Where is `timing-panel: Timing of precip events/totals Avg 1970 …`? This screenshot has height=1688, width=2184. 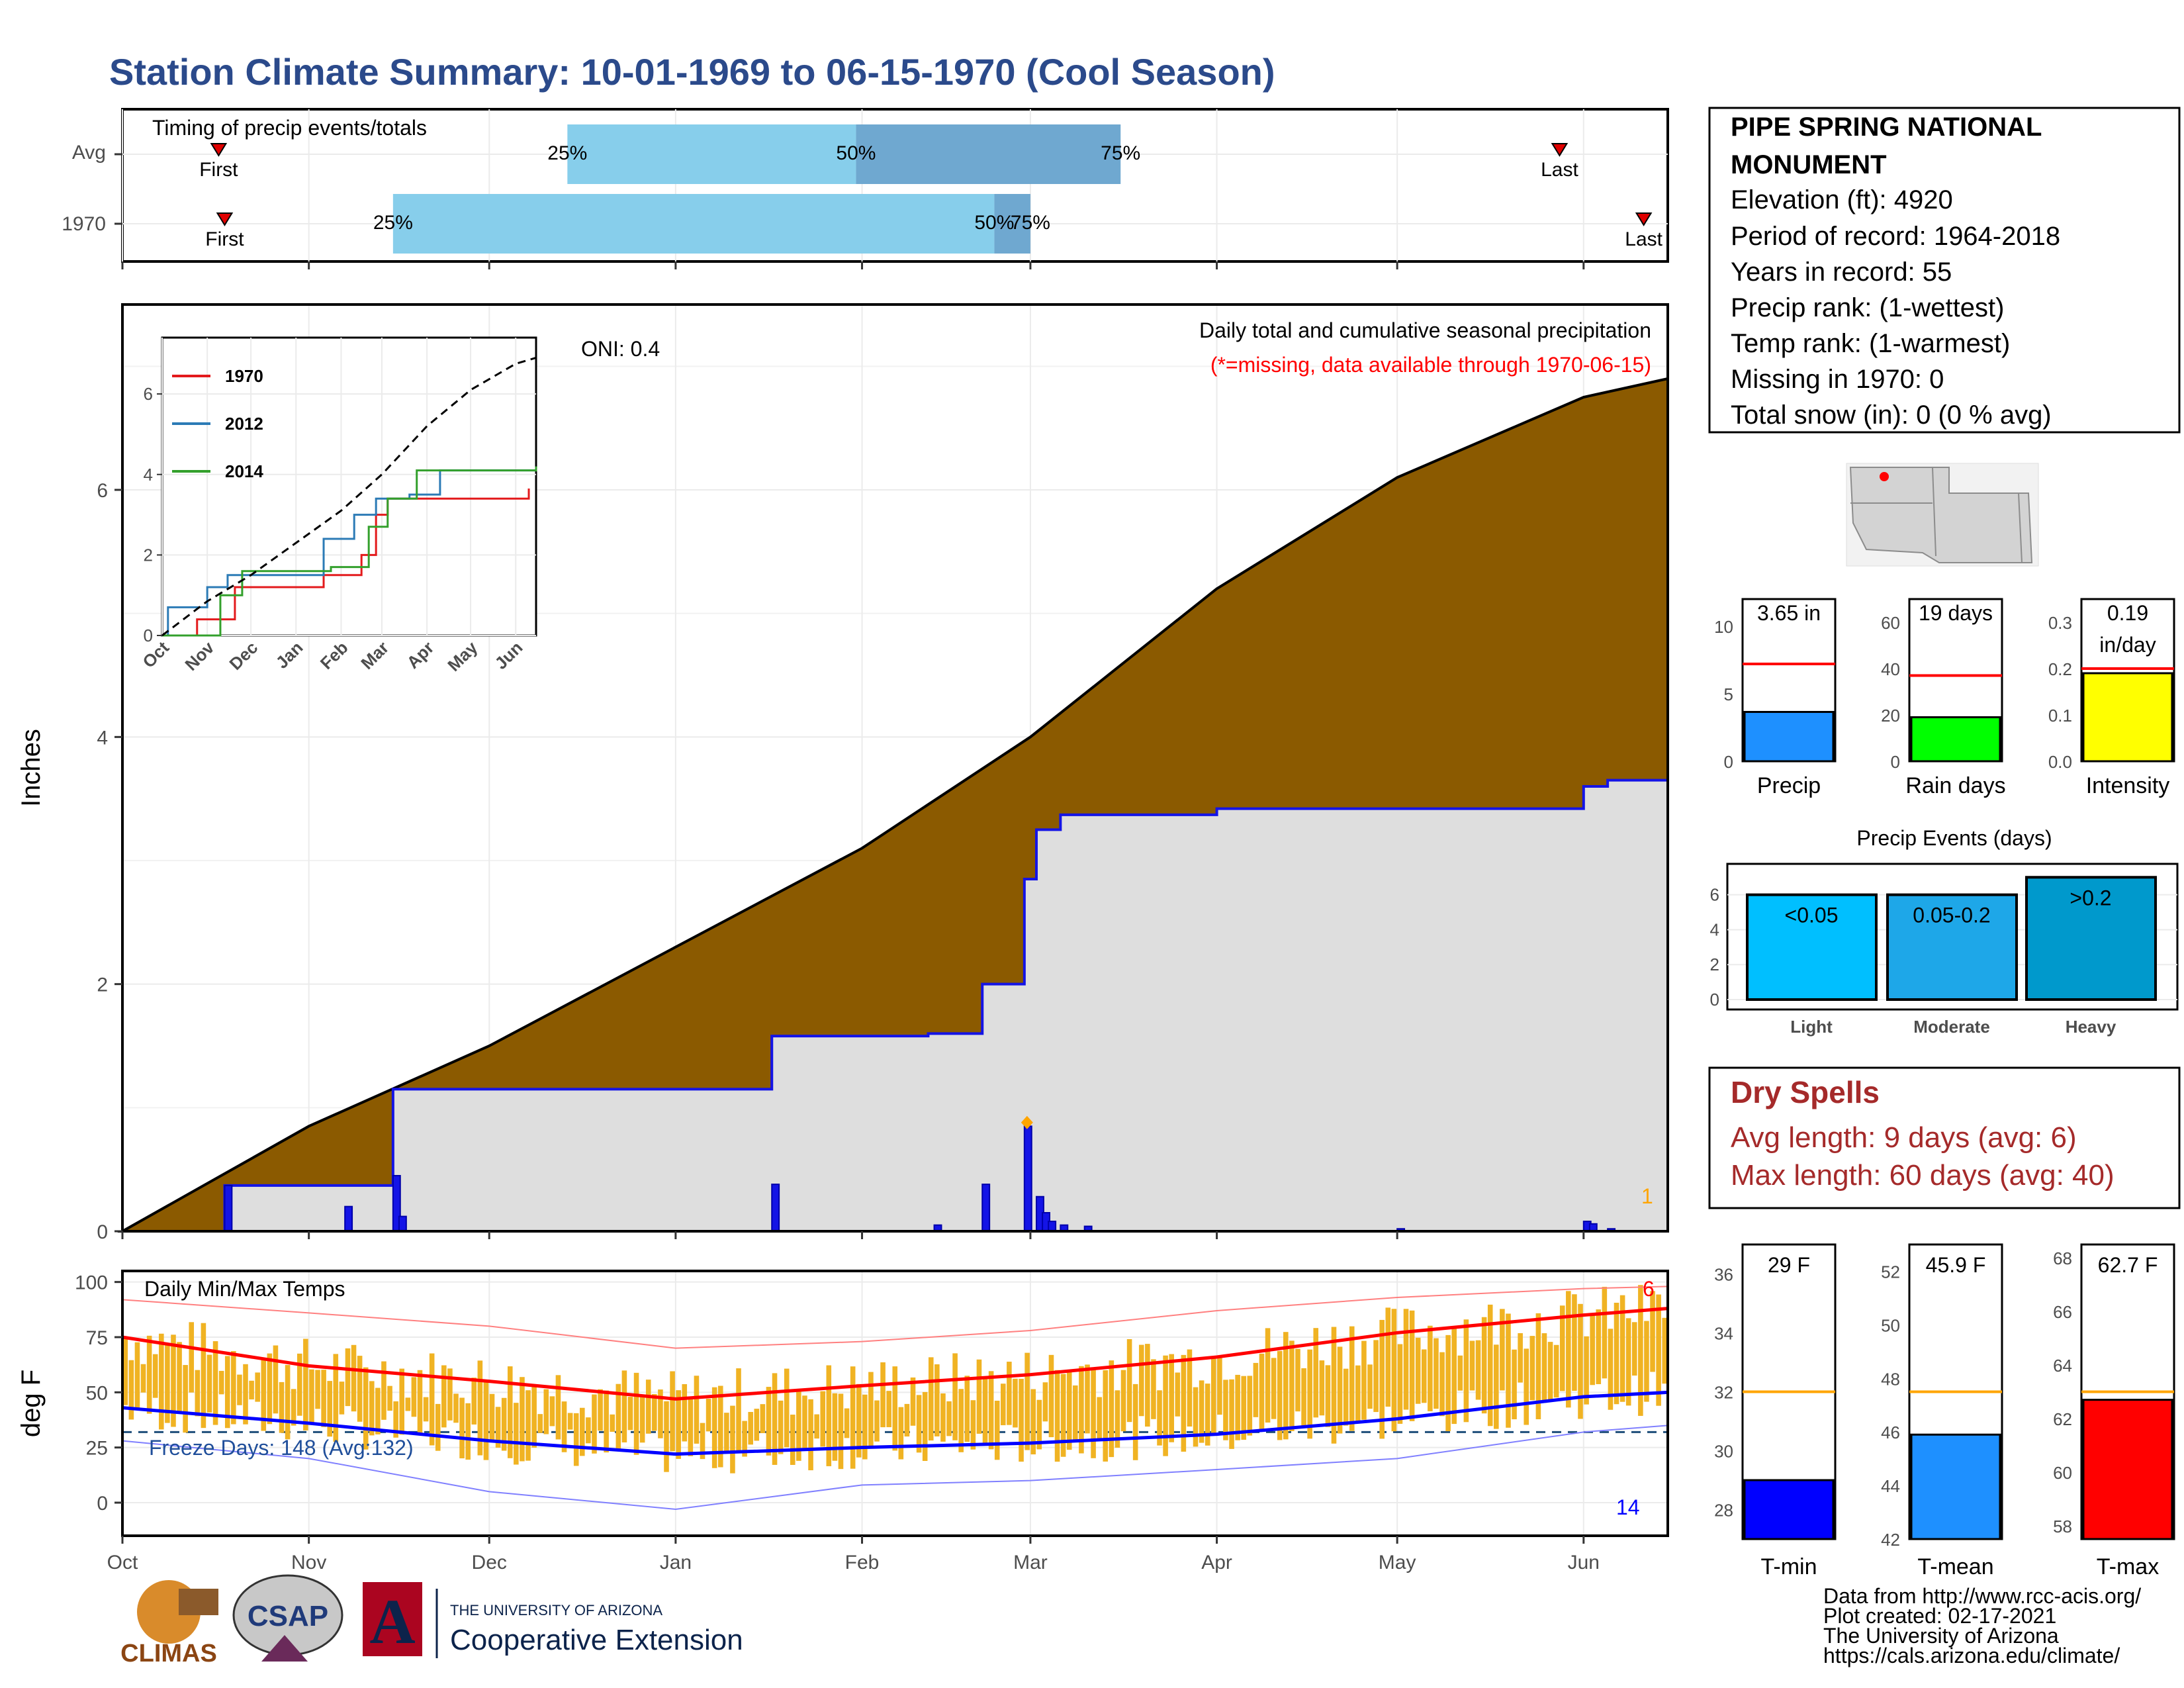
timing-panel: Timing of precip events/totals Avg 1970 … is located at coordinates (866, 188).